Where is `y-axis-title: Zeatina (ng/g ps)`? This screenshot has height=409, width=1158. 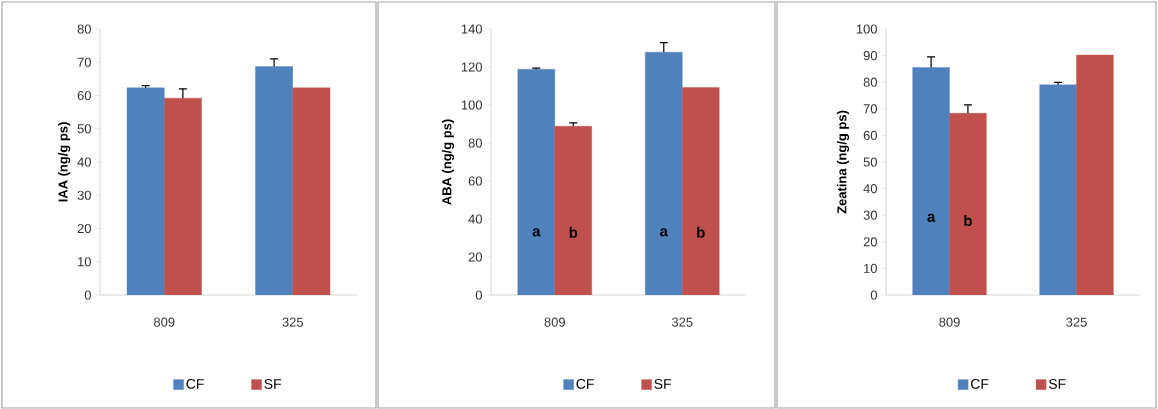
y-axis-title: Zeatina (ng/g ps) is located at coordinates (843, 162).